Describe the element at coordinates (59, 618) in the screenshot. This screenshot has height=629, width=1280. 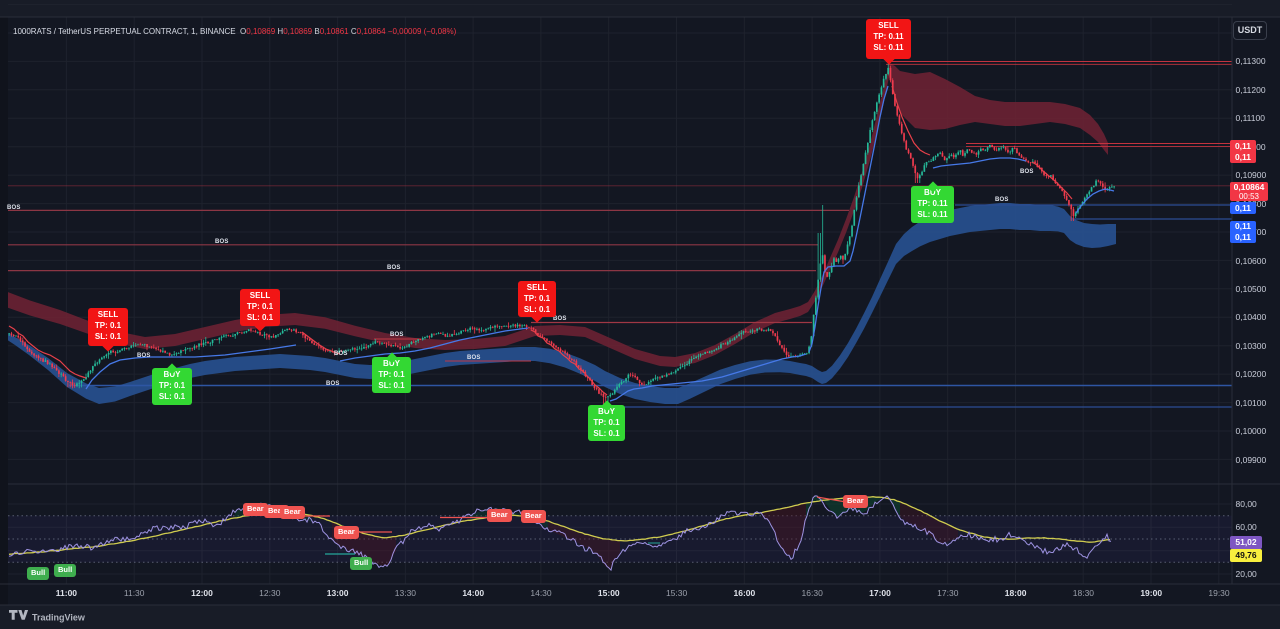
I see `svg-text: TradingView` at that location.